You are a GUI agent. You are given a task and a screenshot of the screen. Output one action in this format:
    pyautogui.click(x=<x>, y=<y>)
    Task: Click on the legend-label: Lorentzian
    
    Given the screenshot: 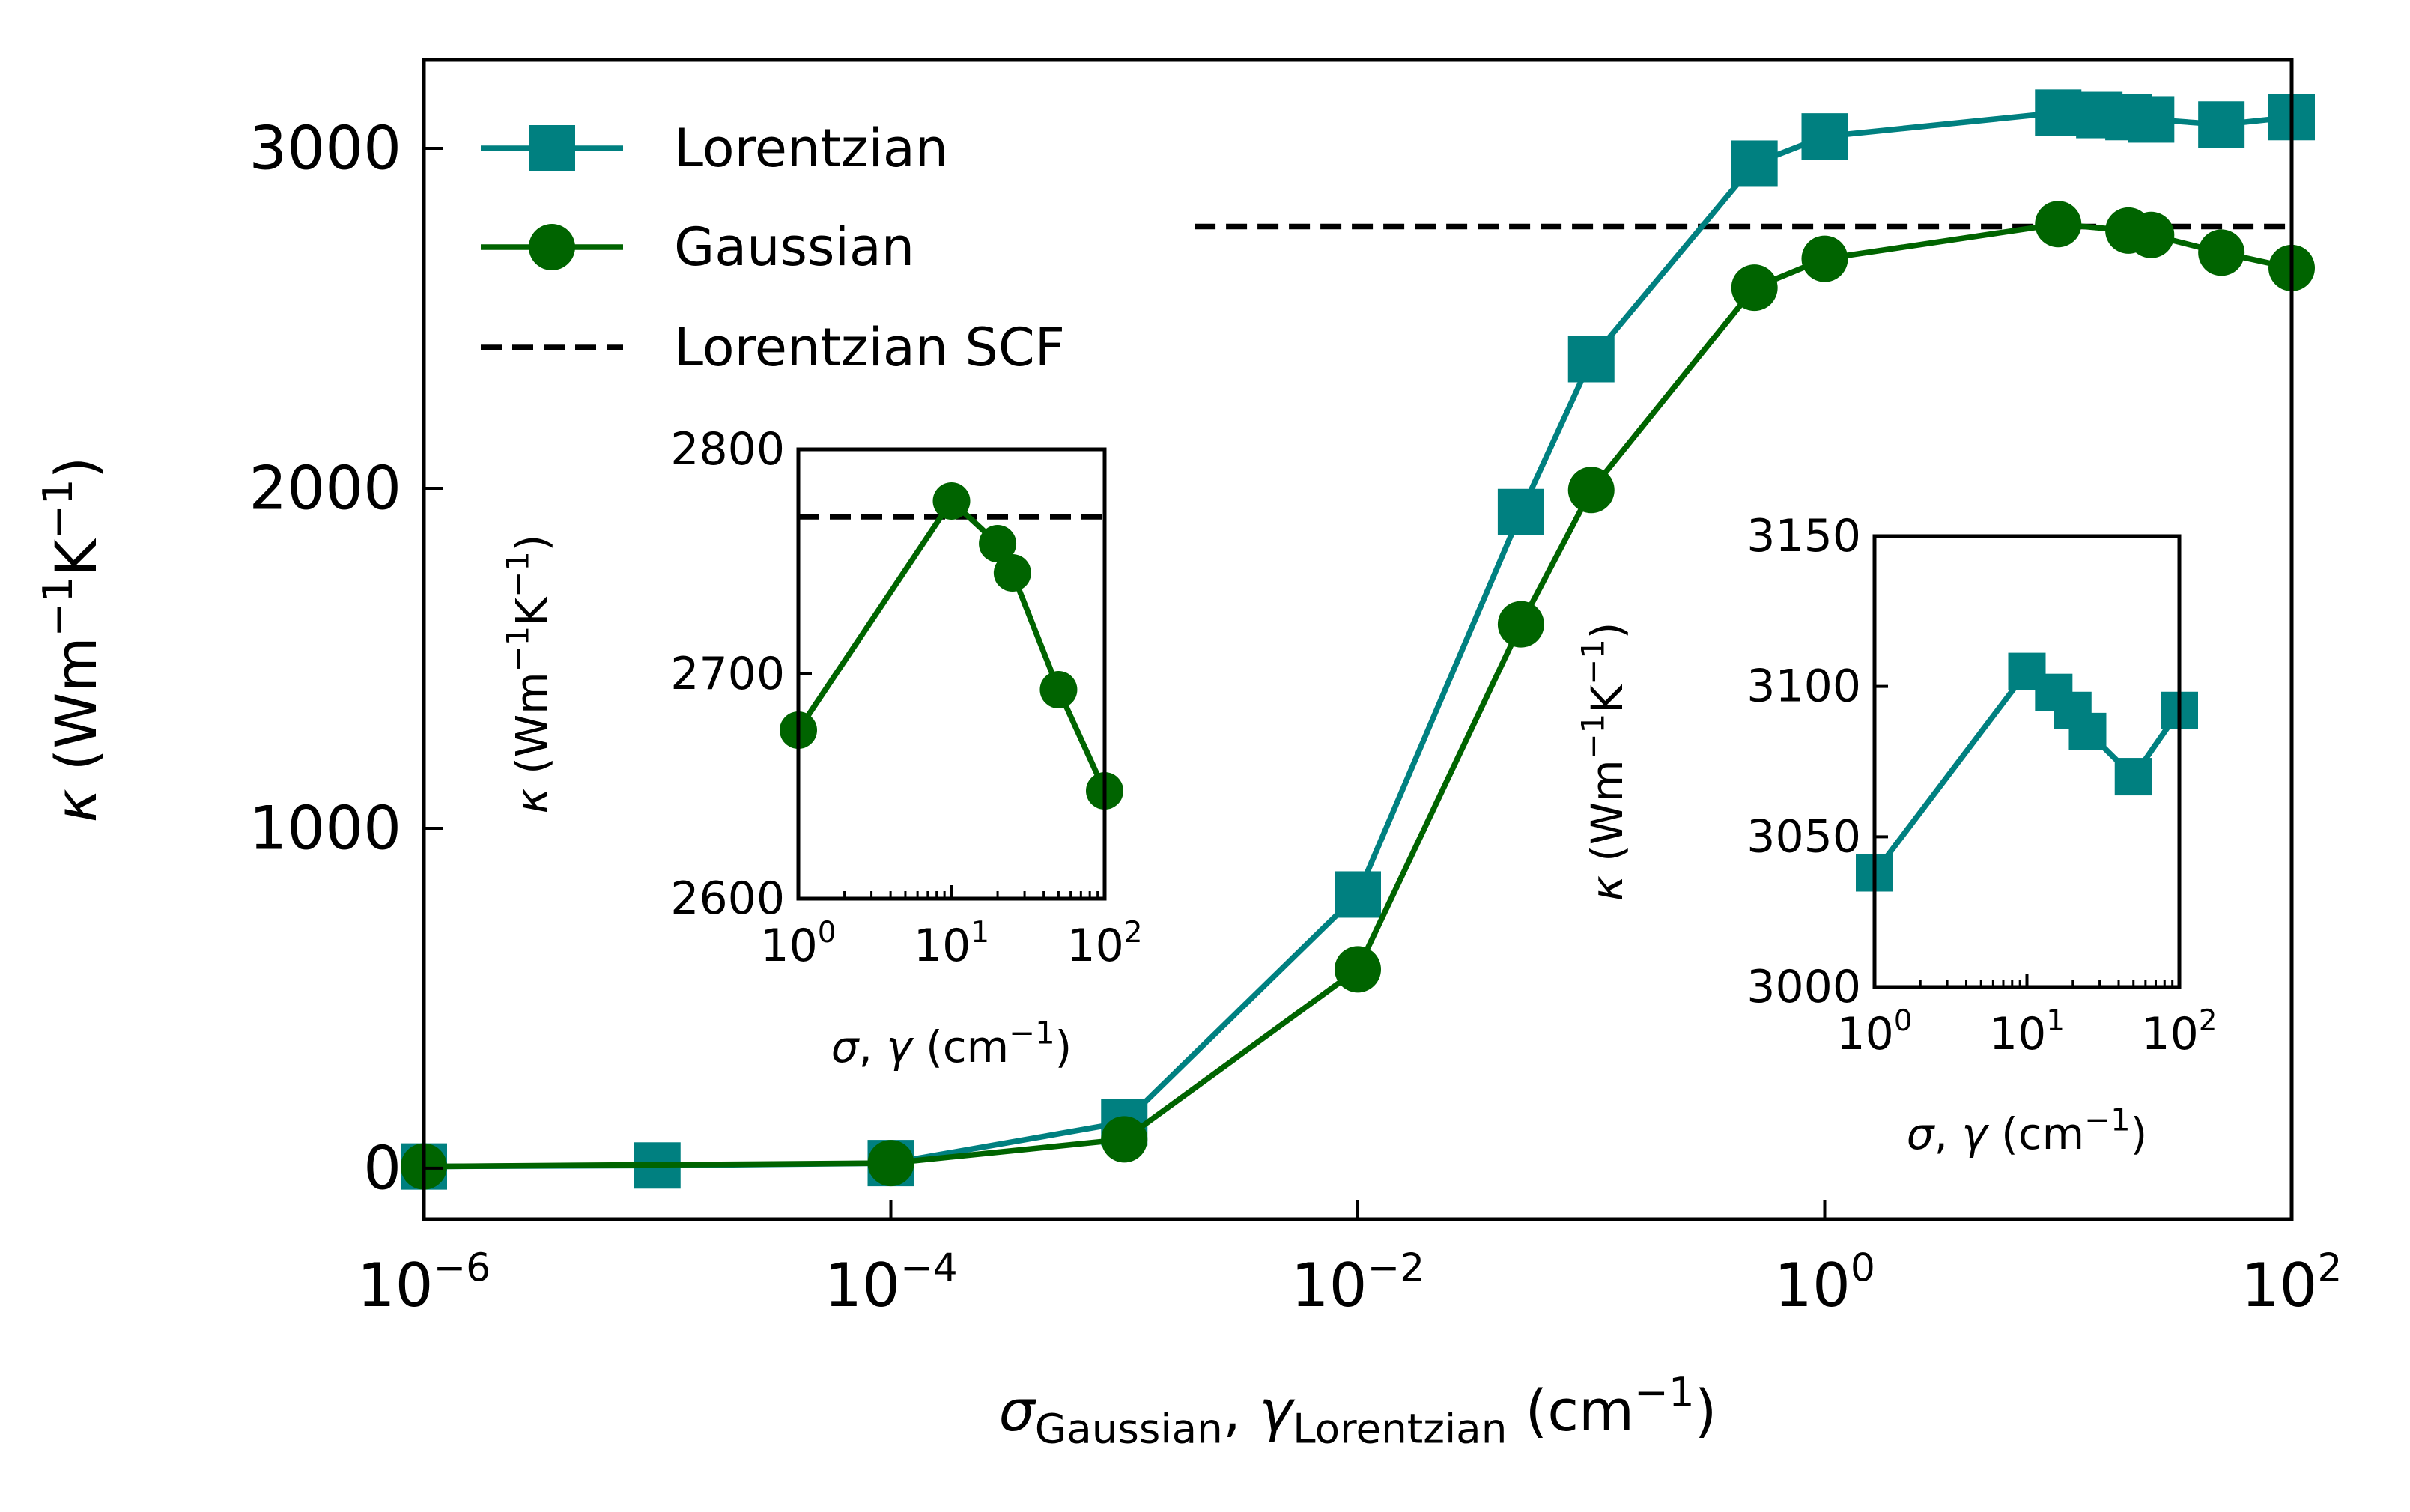 What is the action you would take?
    pyautogui.click(x=811, y=148)
    